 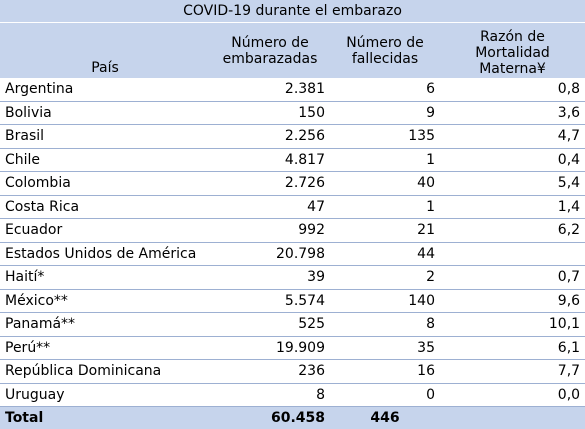 I want to click on cell-ratio: 5,4, so click(x=512, y=184).